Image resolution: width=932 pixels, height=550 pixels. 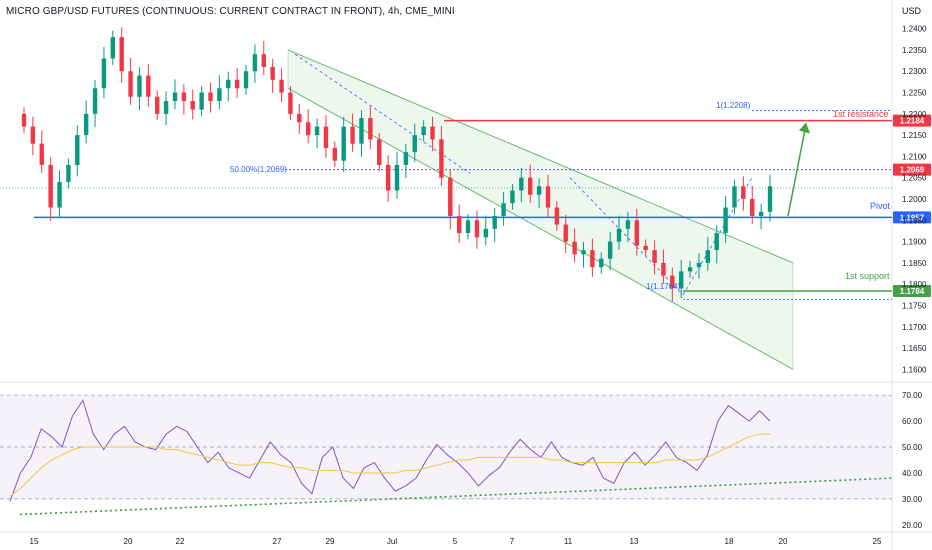 I want to click on currency-label: USD, so click(x=912, y=11).